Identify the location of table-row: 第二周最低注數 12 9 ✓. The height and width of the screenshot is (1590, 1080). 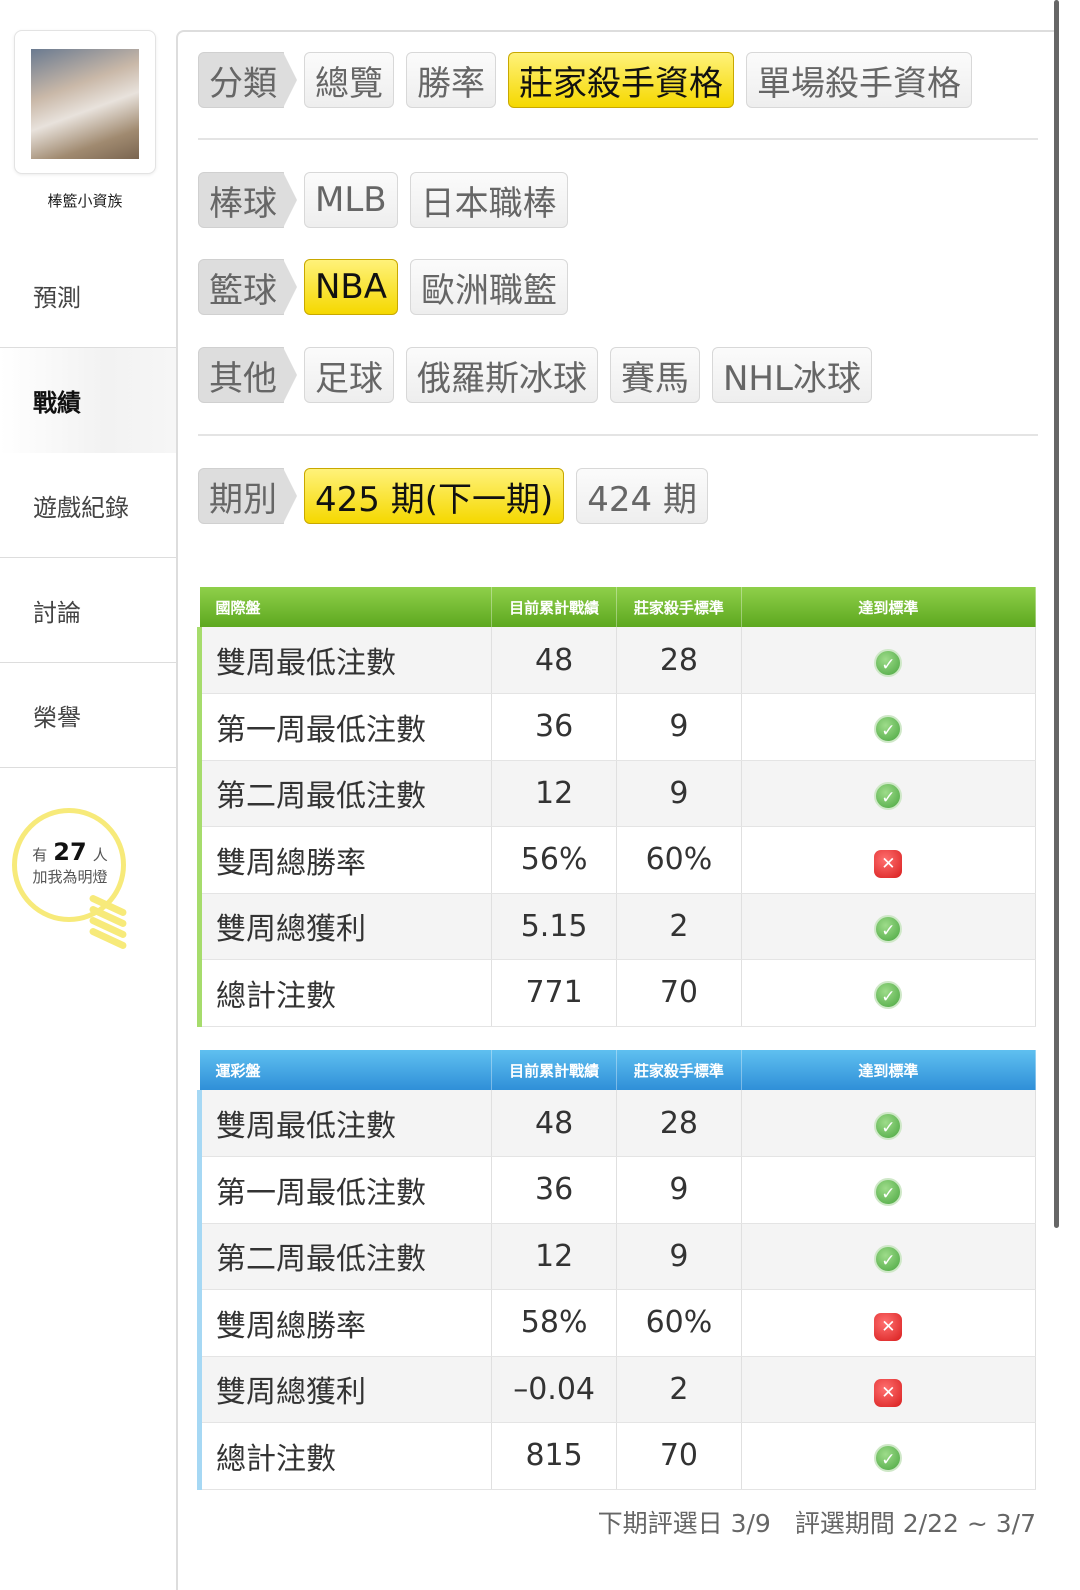
(616, 1256).